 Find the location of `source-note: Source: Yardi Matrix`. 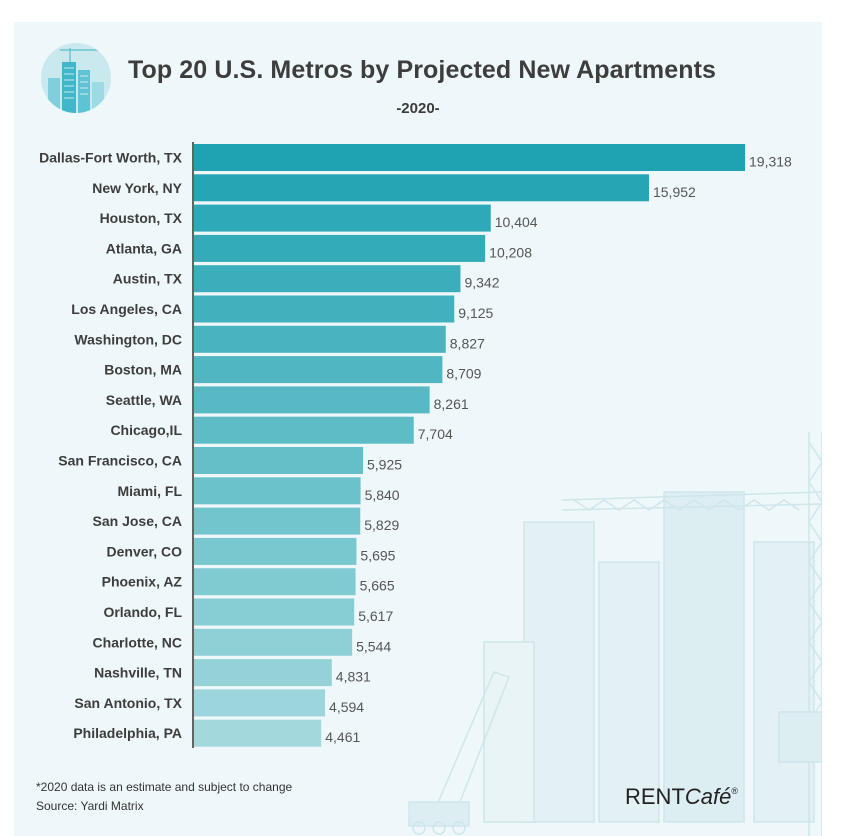

source-note: Source: Yardi Matrix is located at coordinates (90, 806).